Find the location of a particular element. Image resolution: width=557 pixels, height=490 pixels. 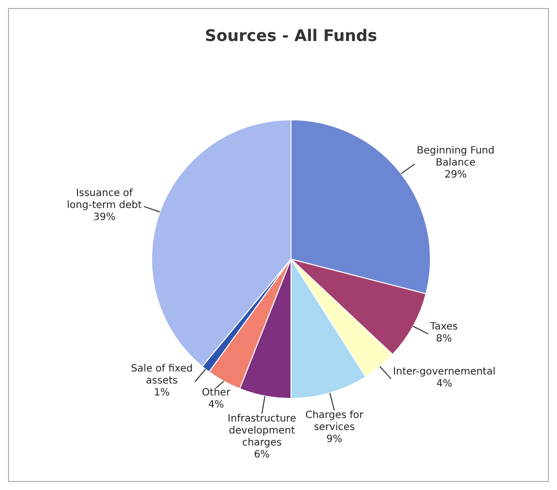

data-label: 8% is located at coordinates (444, 339).